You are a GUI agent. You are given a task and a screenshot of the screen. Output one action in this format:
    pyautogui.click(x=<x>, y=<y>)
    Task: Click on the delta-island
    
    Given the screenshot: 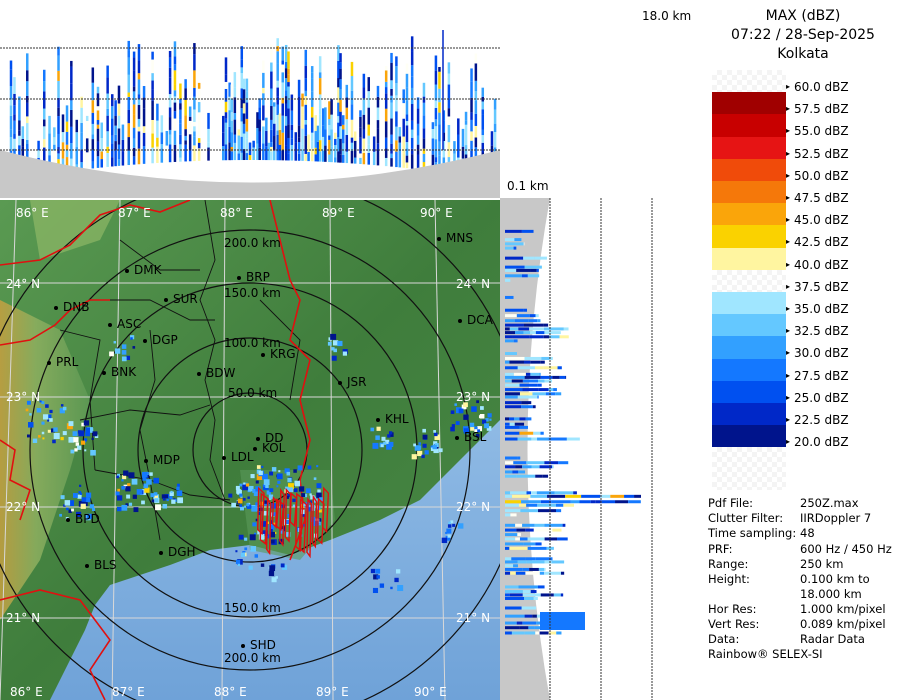 What is the action you would take?
    pyautogui.click(x=260, y=511)
    